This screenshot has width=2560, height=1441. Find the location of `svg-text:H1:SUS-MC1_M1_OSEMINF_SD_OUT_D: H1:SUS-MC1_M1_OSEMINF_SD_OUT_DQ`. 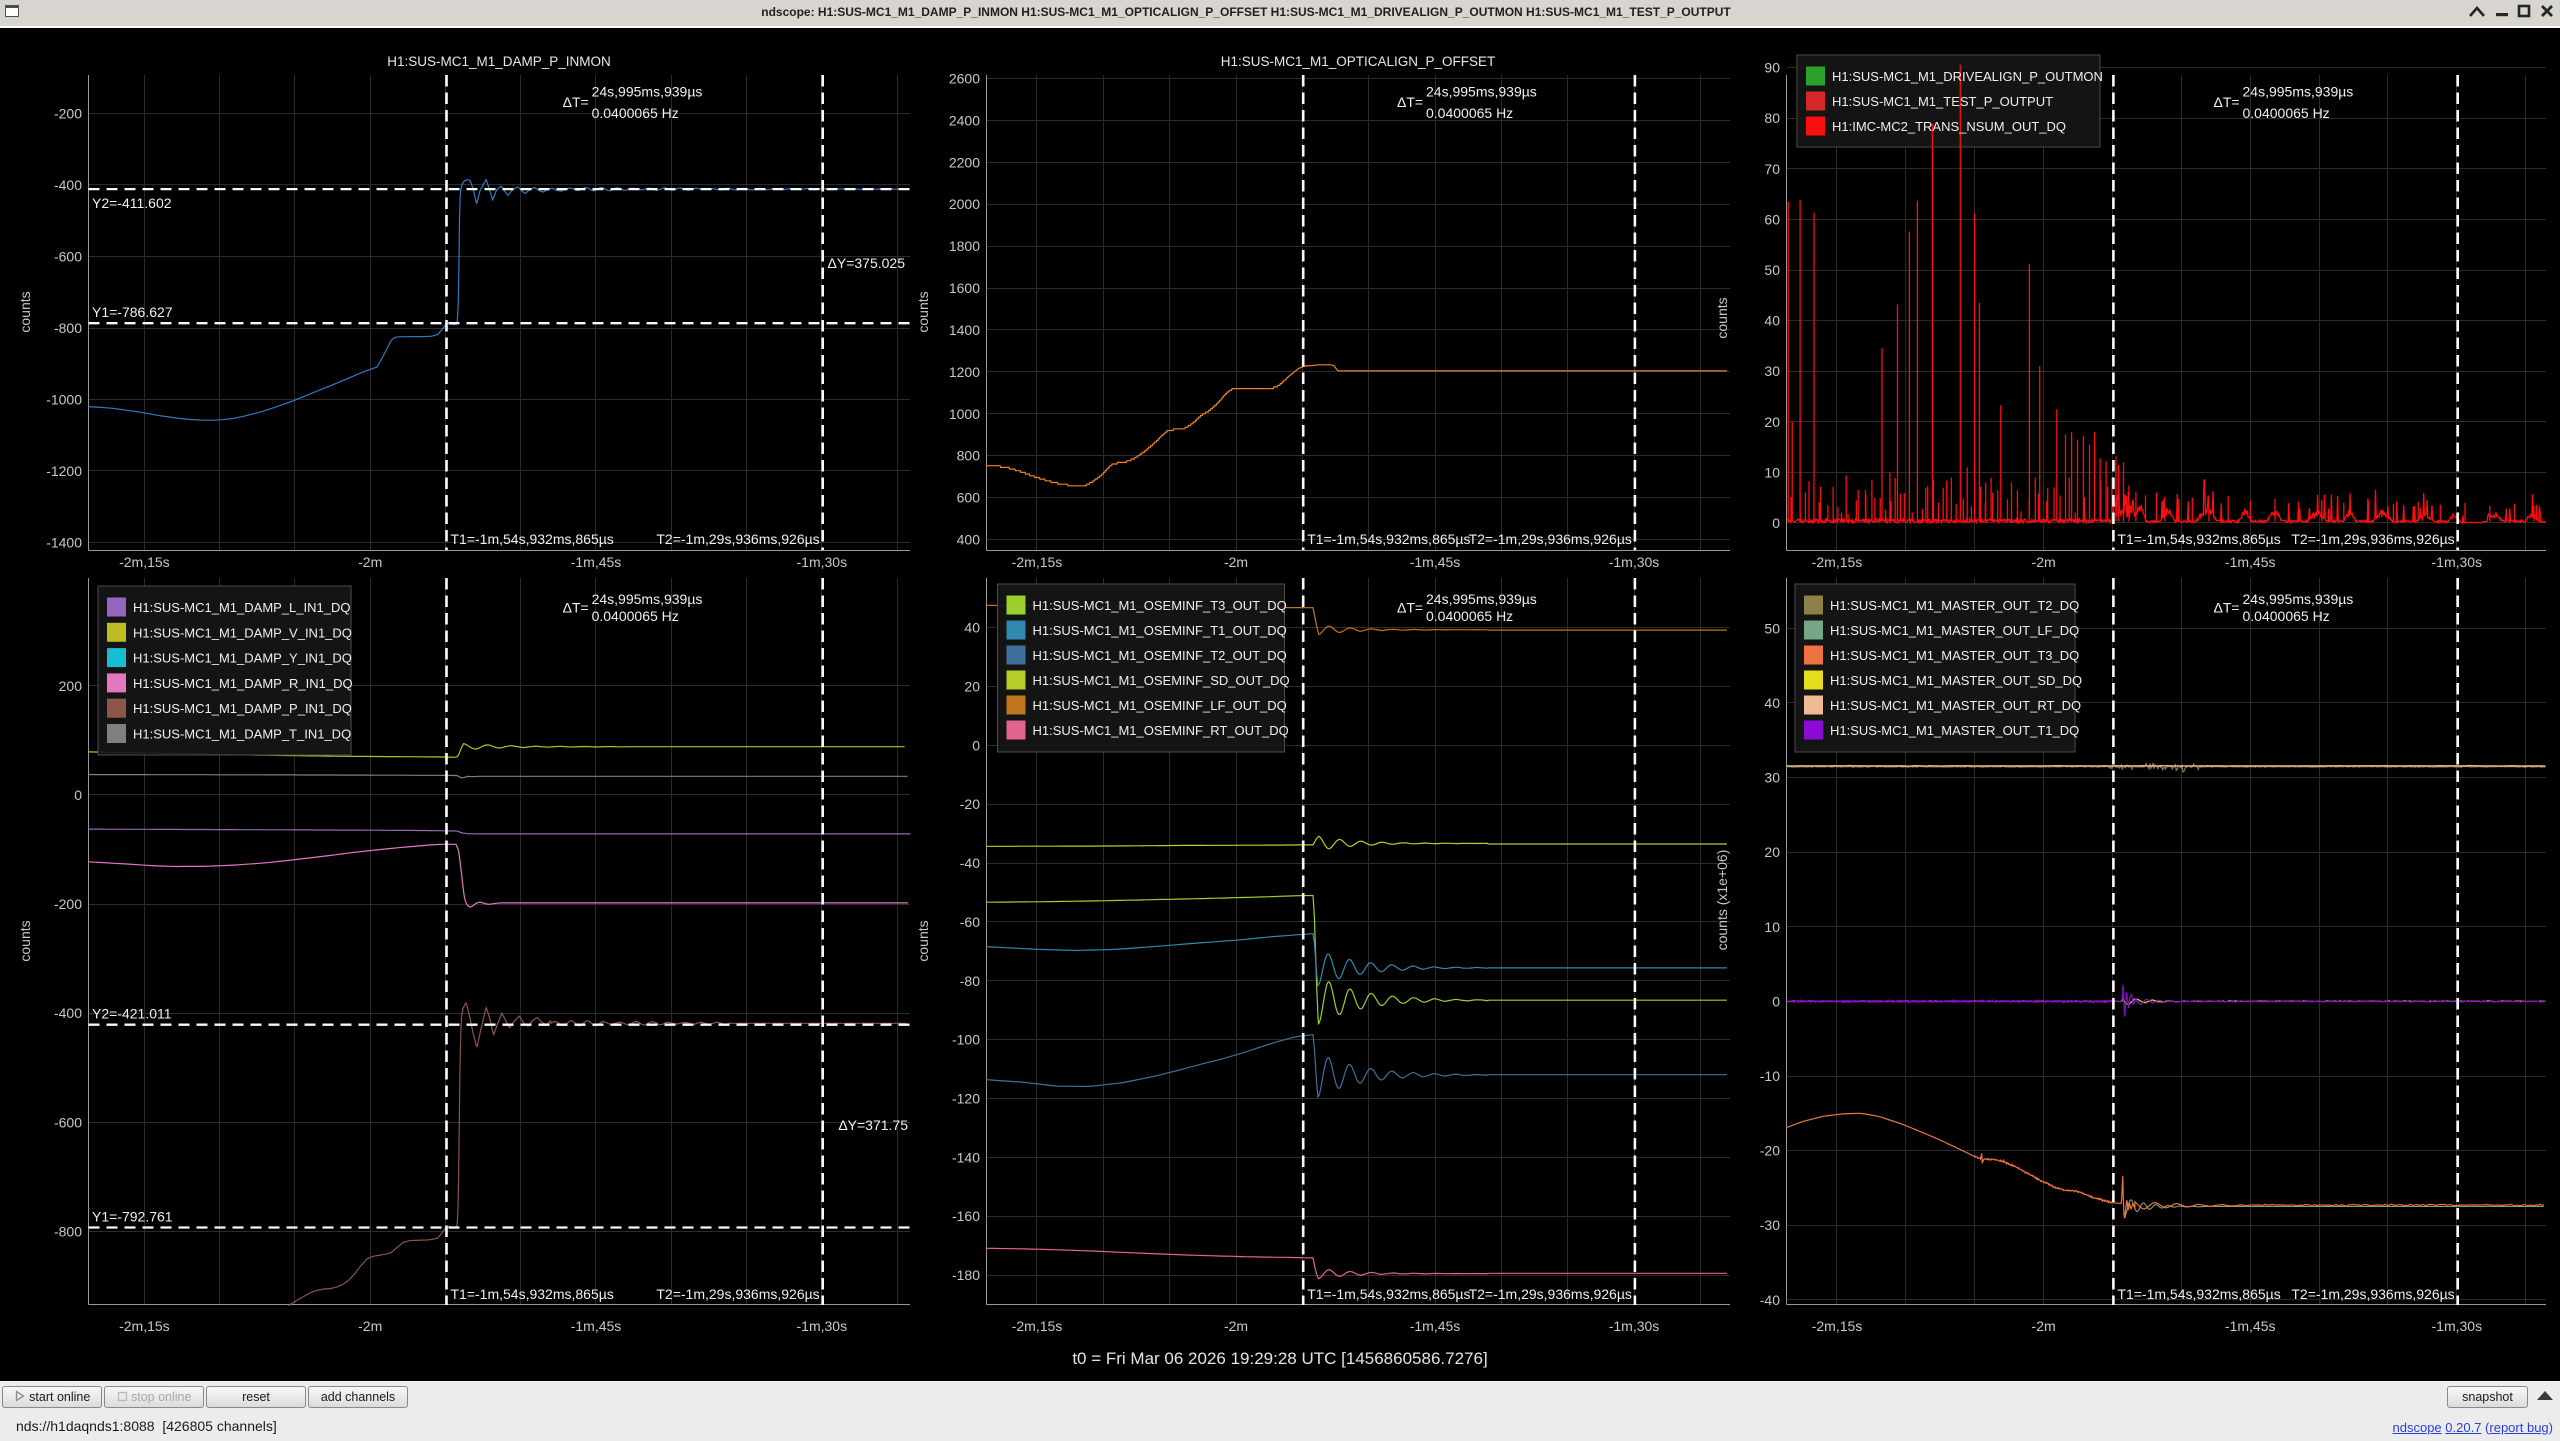

svg-text:H1:SUS-MC1_M1_OSEMINF_SD_OUT_D: H1:SUS-MC1_M1_OSEMINF_SD_OUT_DQ is located at coordinates (1161, 680).